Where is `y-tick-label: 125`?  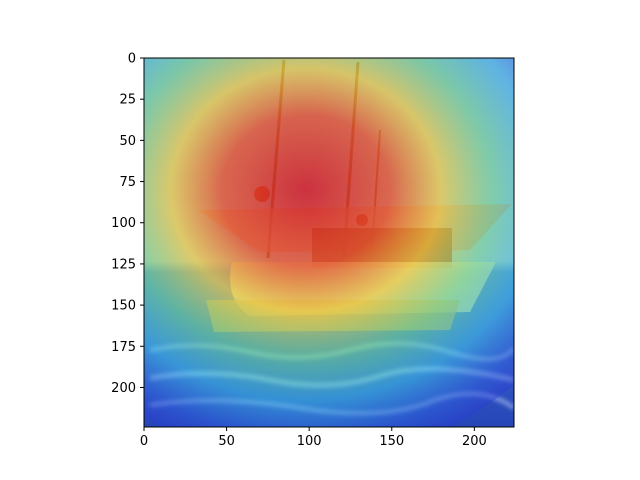 y-tick-label: 125 is located at coordinates (123, 264).